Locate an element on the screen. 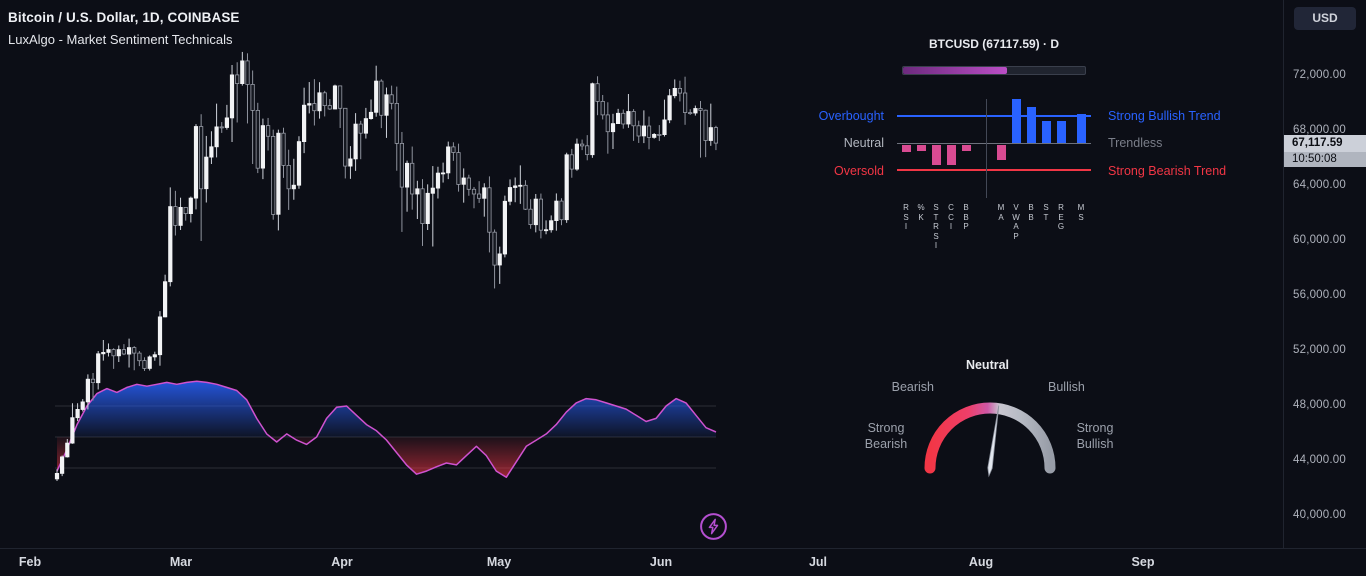 This screenshot has height=576, width=1366. price-axis-label: 64,000.00 is located at coordinates (1319, 185).